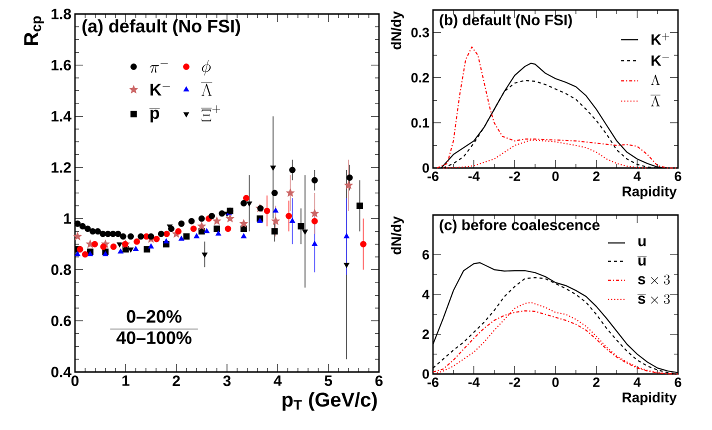 This screenshot has height=430, width=712. What do you see at coordinates (661, 39) in the screenshot?
I see `legend-label: $\mathbf{K}^{+}$` at bounding box center [661, 39].